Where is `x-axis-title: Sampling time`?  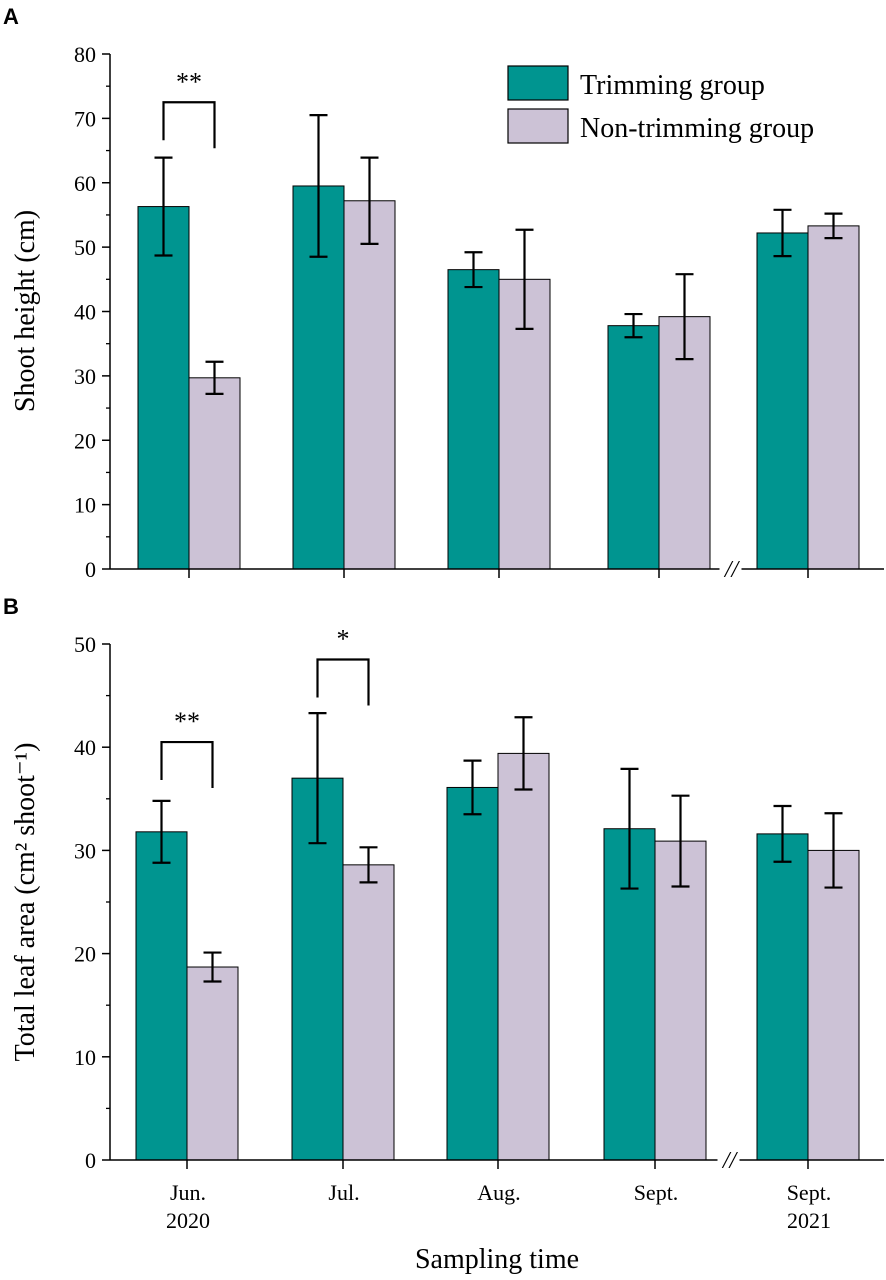 x-axis-title: Sampling time is located at coordinates (497, 1259).